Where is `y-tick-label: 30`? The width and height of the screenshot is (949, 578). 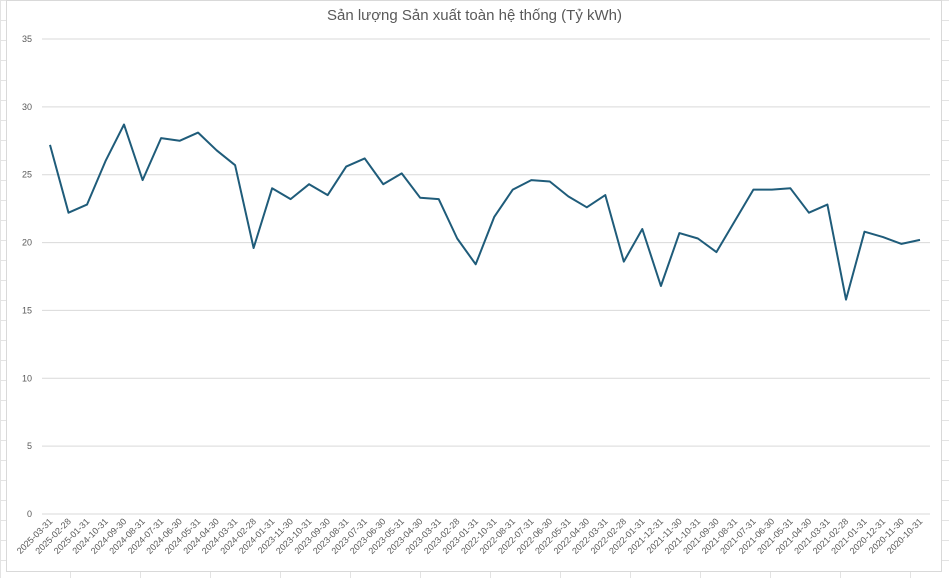
y-tick-label: 30 is located at coordinates (27, 107).